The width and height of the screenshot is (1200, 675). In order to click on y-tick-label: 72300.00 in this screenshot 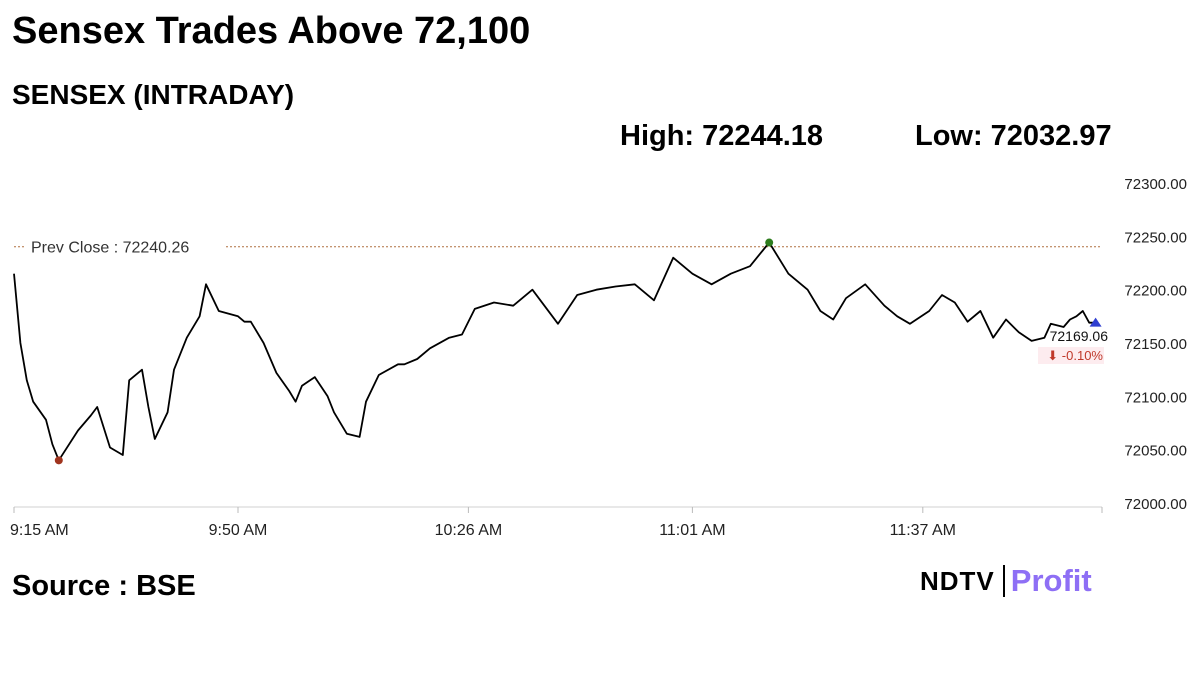, I will do `click(1155, 184)`.